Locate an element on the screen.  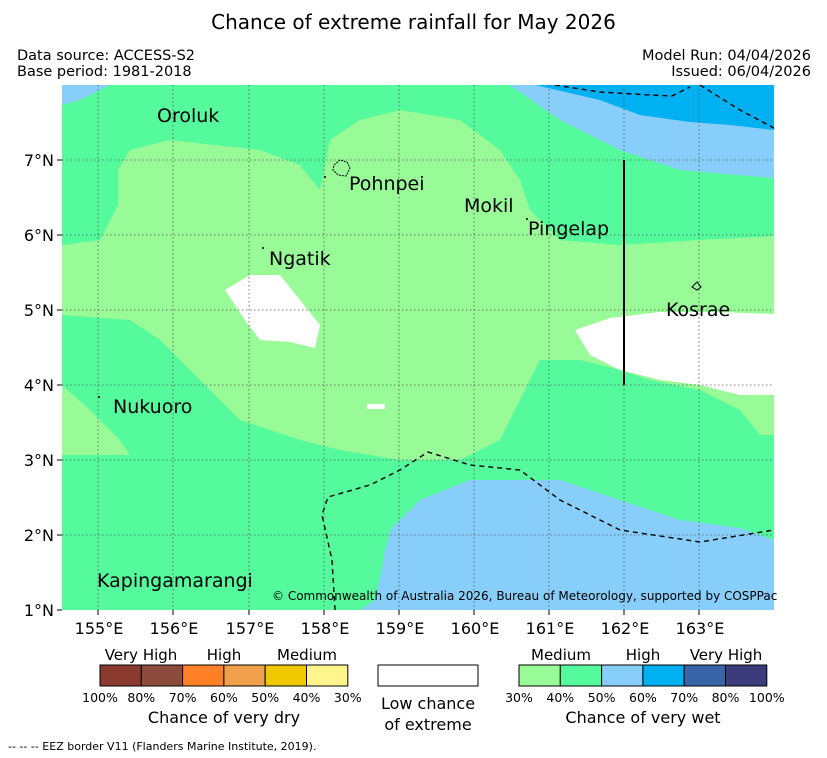
high-chance-region-south is located at coordinates (576, 550).